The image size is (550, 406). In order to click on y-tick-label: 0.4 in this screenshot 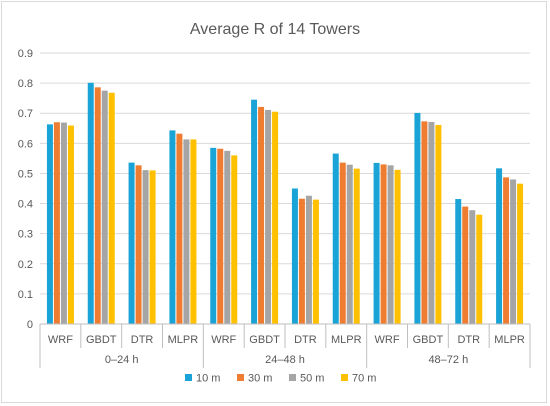, I will do `click(25, 205)`.